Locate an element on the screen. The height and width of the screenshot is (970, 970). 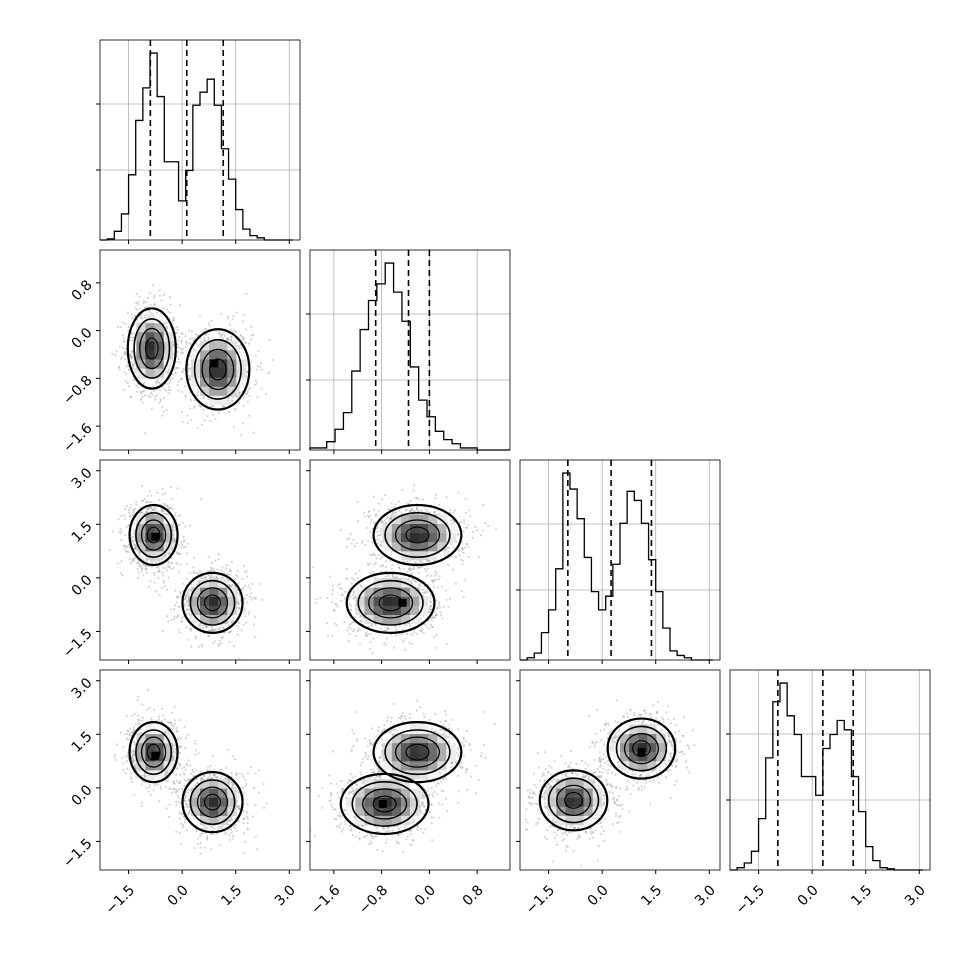
density-peak is located at coordinates (214, 363).